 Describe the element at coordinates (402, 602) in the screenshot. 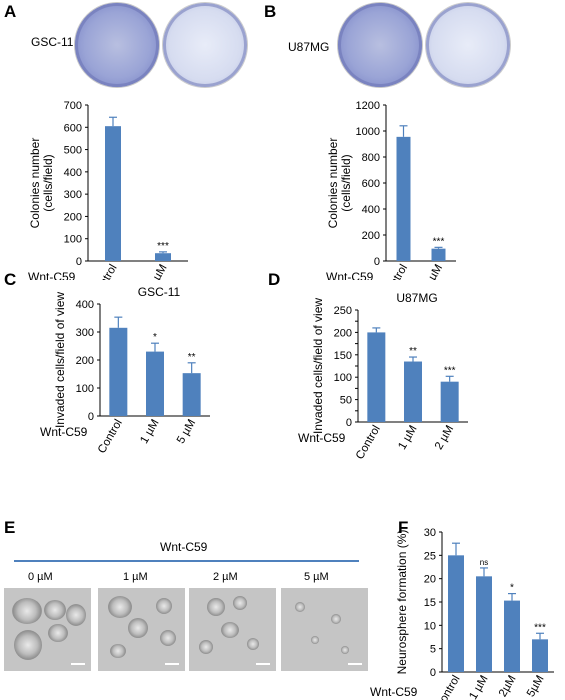

I see `chart-f-ylabel-0: Neurosphere formation (%)` at that location.